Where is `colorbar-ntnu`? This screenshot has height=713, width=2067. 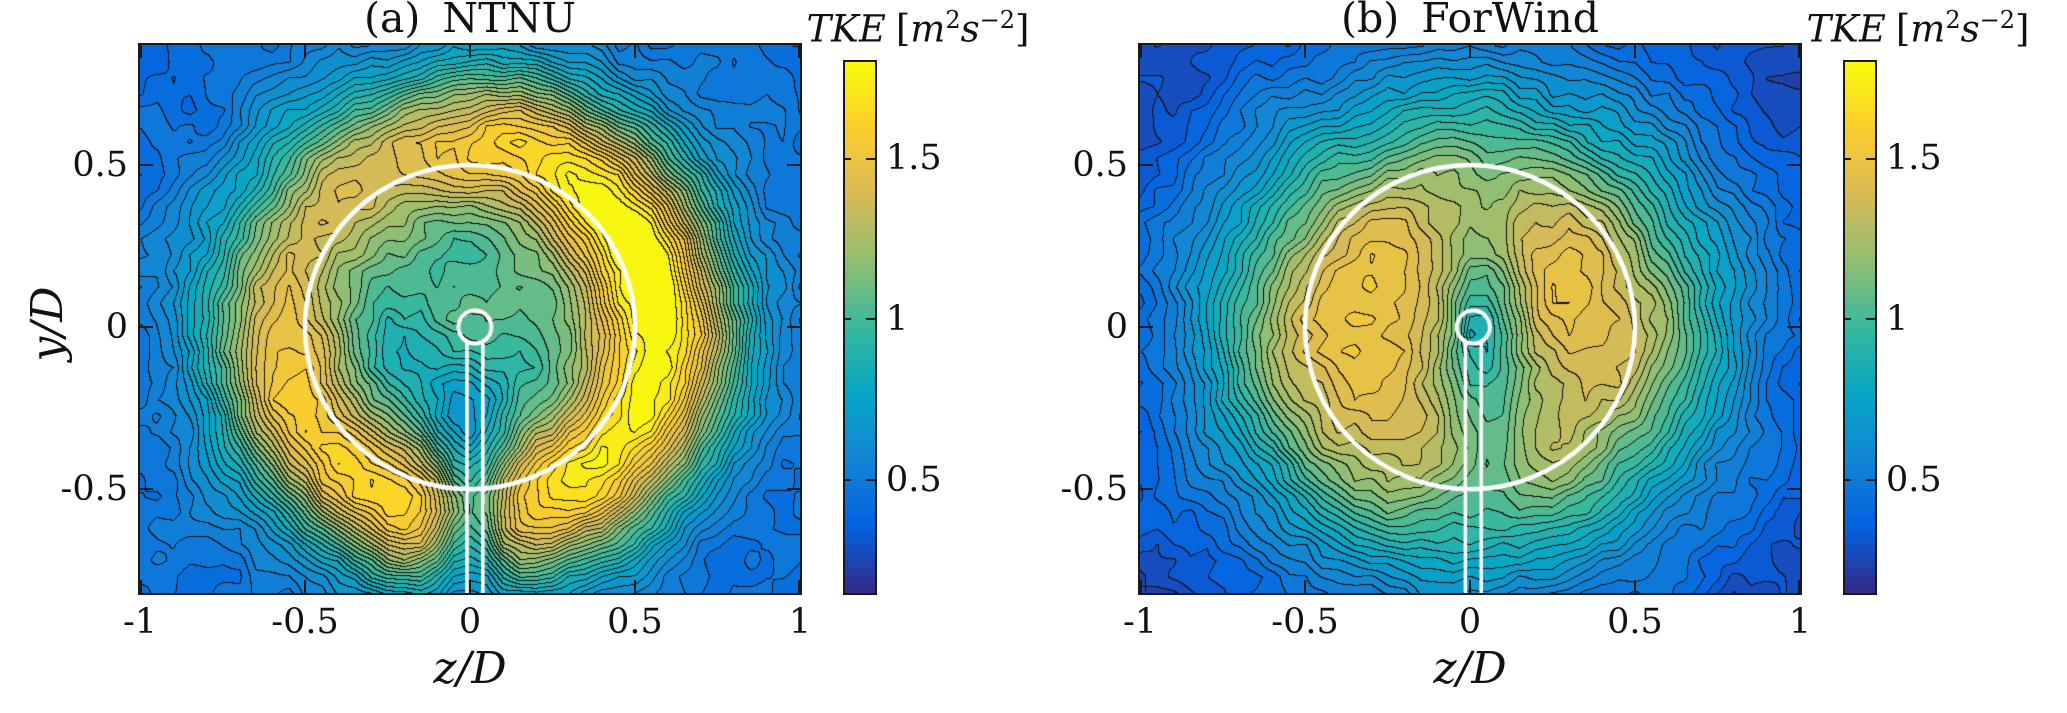 colorbar-ntnu is located at coordinates (860, 327).